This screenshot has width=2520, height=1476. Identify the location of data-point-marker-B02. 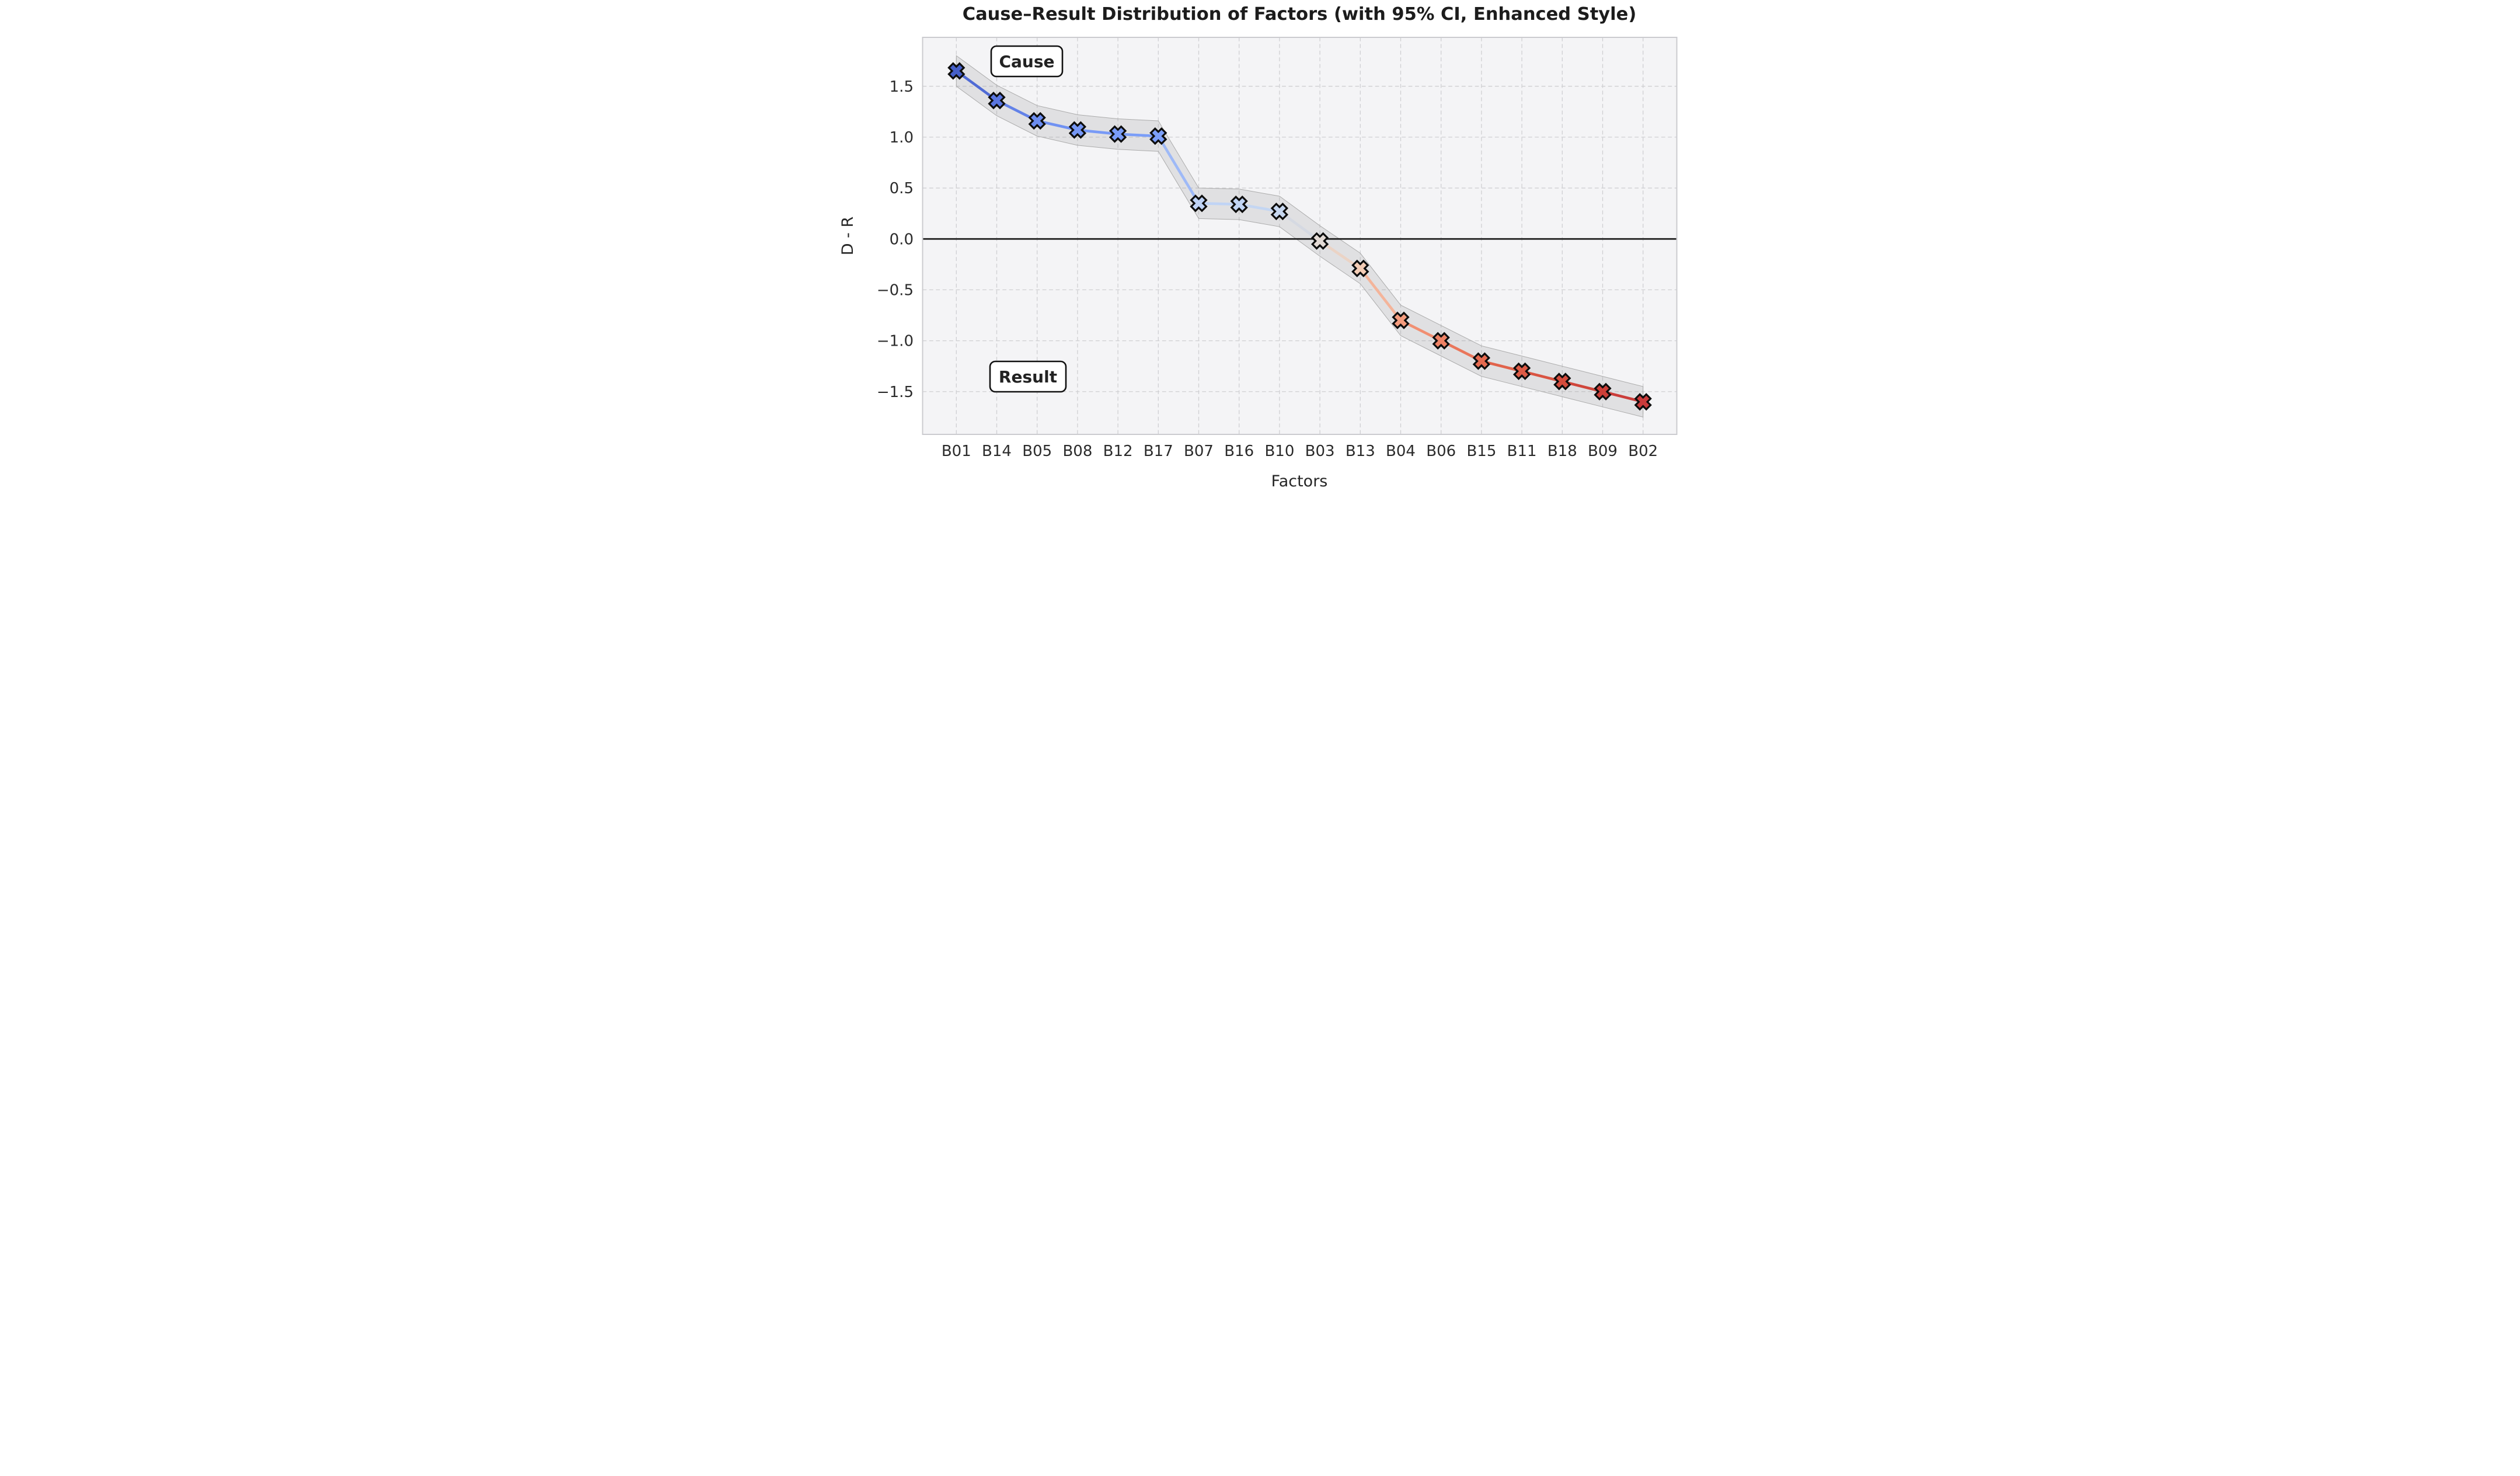
(1643, 402).